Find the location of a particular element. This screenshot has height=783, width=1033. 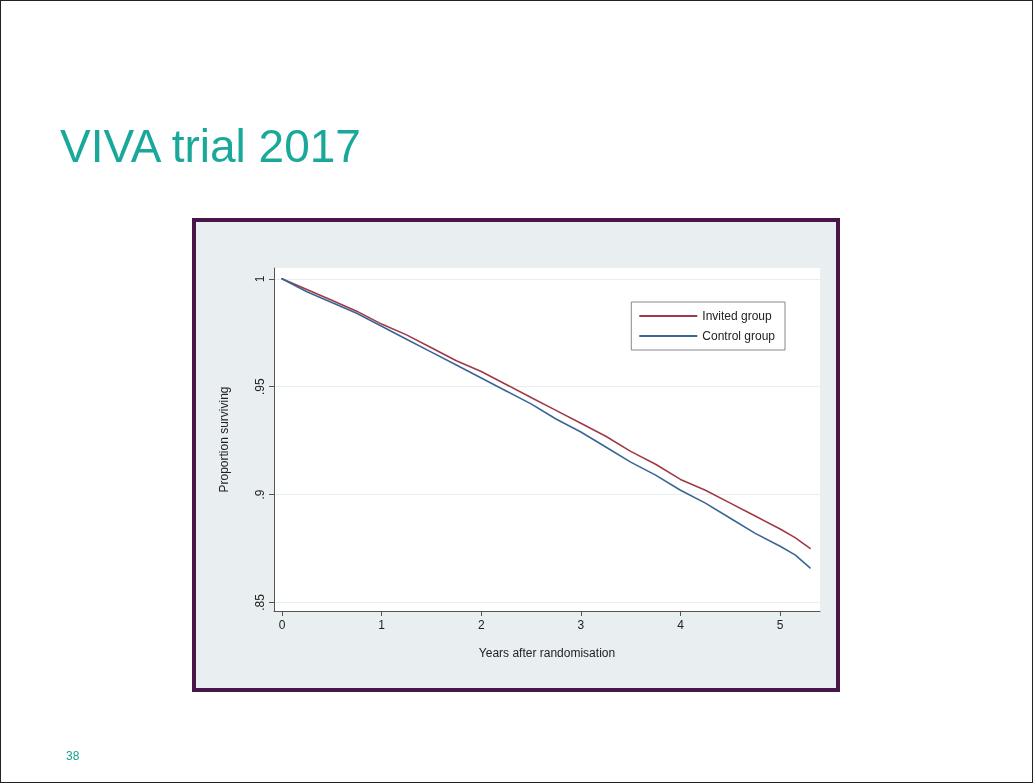

x-tick-label: 0 is located at coordinates (282, 625).